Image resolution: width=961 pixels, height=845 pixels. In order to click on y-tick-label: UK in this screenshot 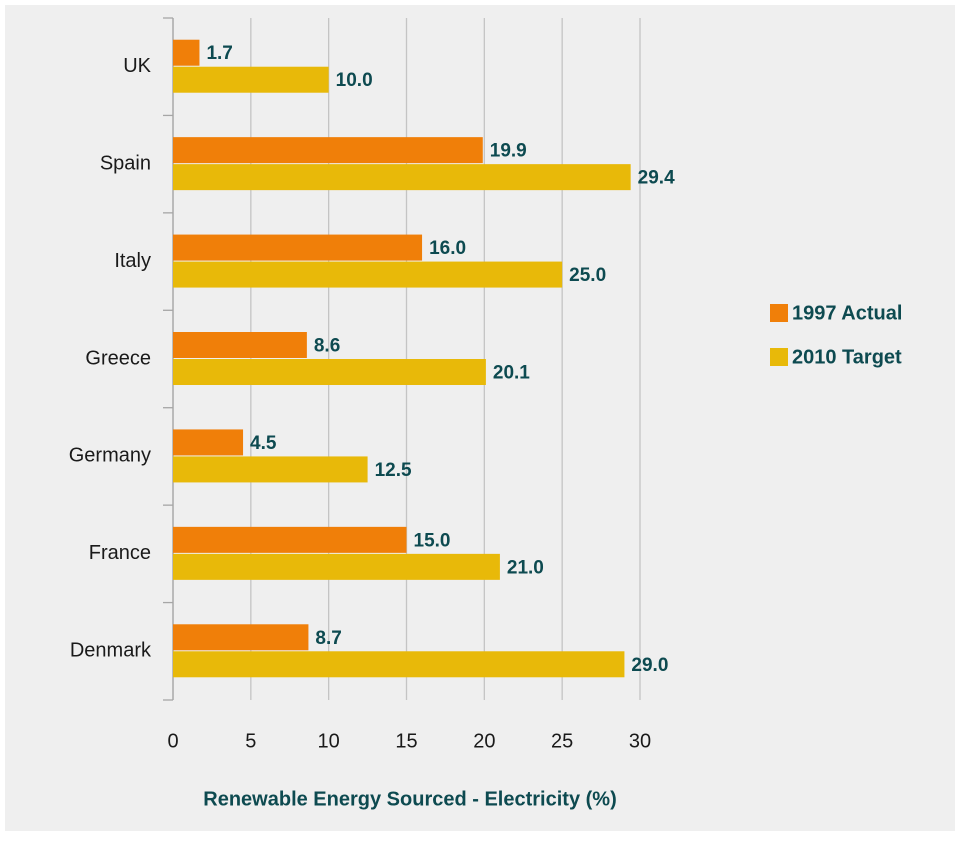, I will do `click(137, 66)`.